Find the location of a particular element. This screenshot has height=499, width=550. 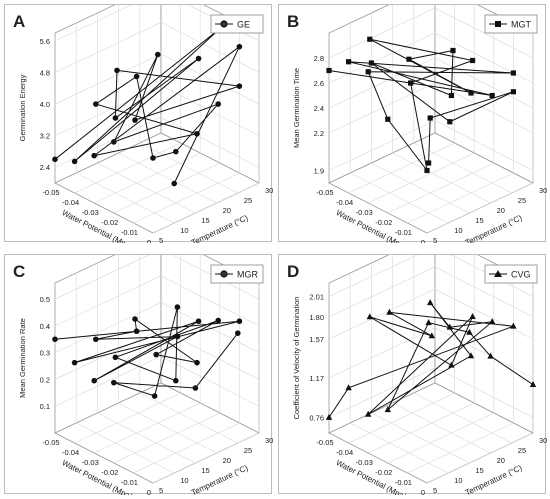

z-tick-label: 2.6 is located at coordinates (319, 83).